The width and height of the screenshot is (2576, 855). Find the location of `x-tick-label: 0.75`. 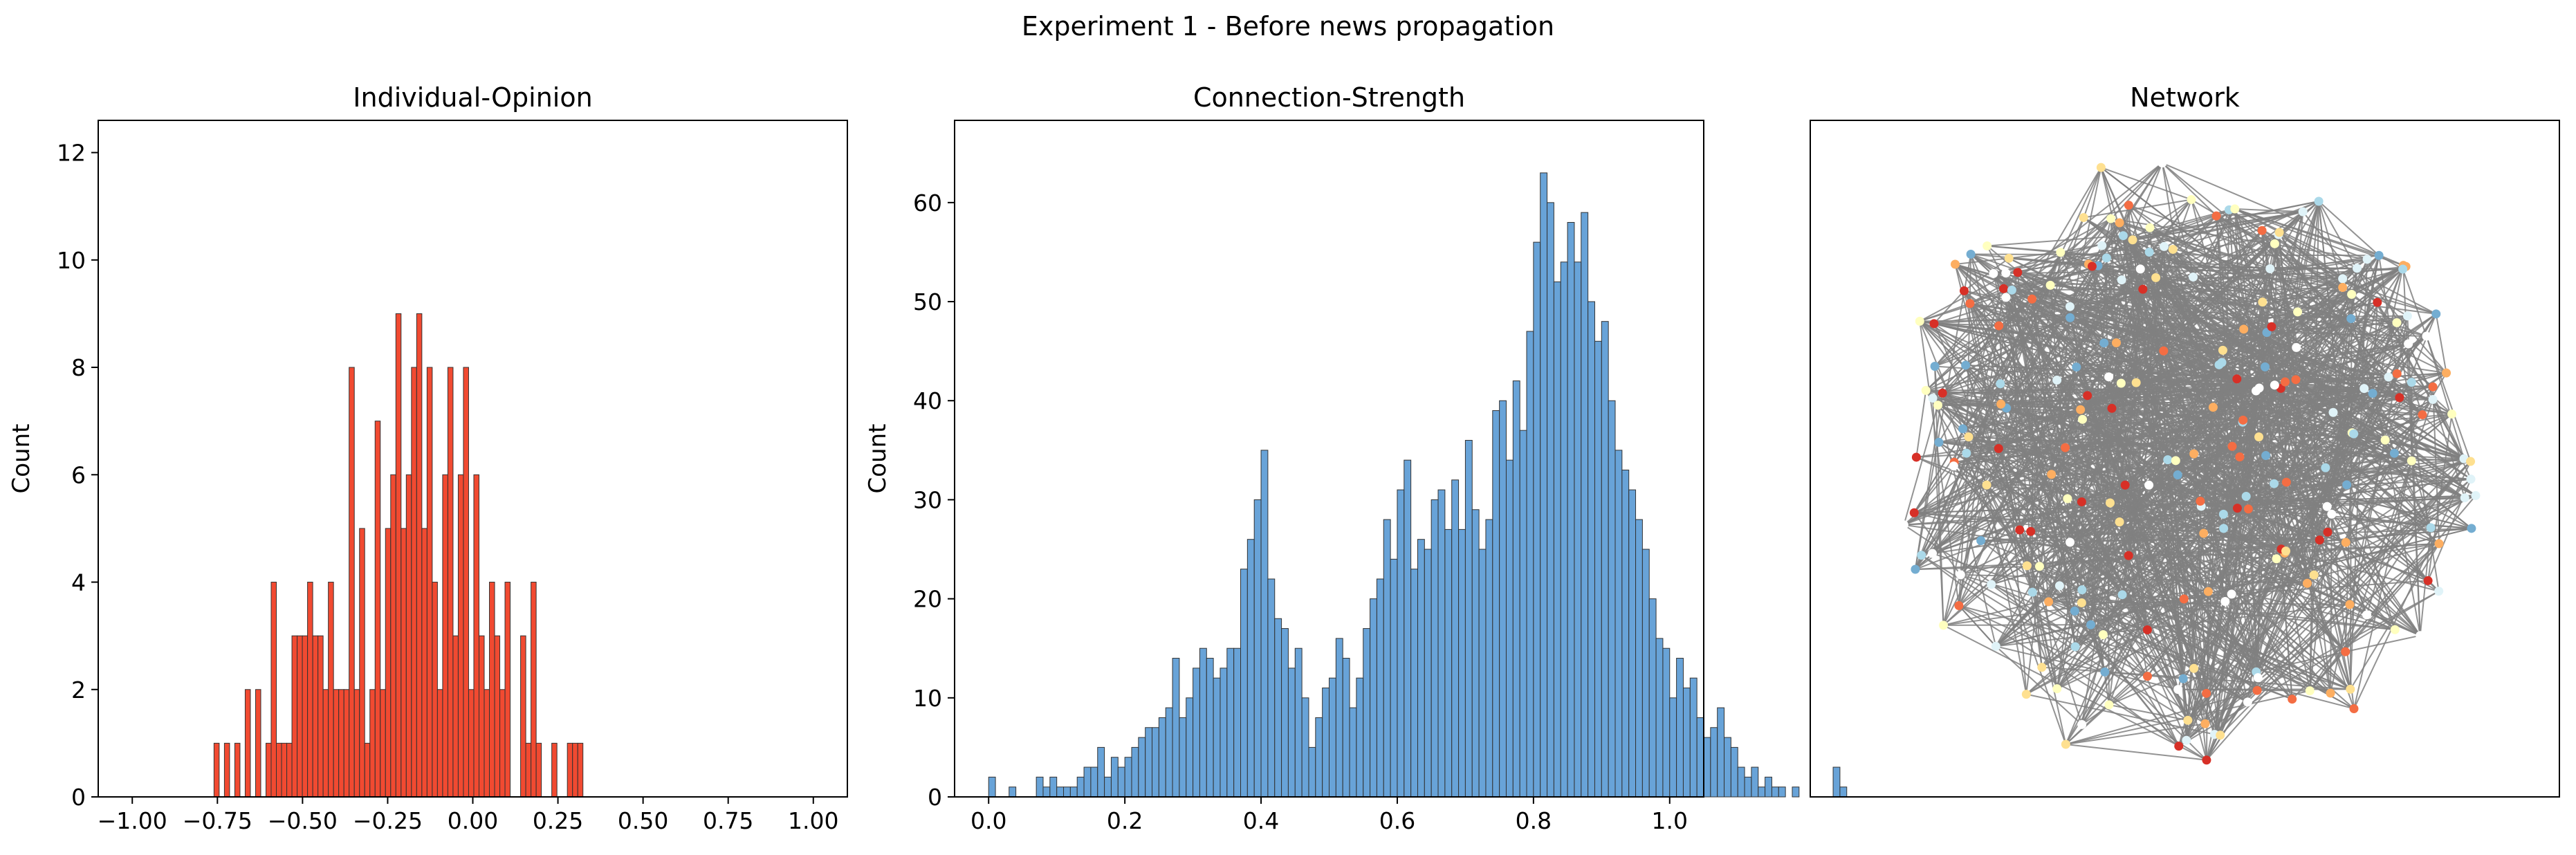

x-tick-label: 0.75 is located at coordinates (728, 820).